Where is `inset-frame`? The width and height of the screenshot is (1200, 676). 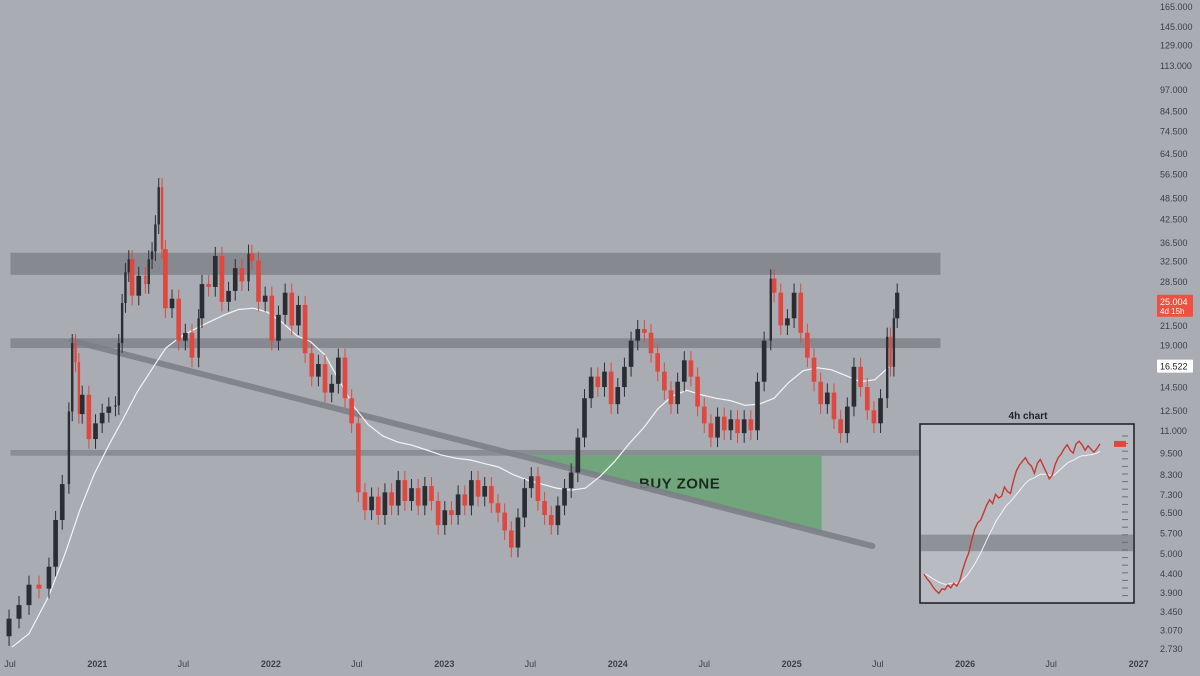
inset-frame is located at coordinates (1027, 513).